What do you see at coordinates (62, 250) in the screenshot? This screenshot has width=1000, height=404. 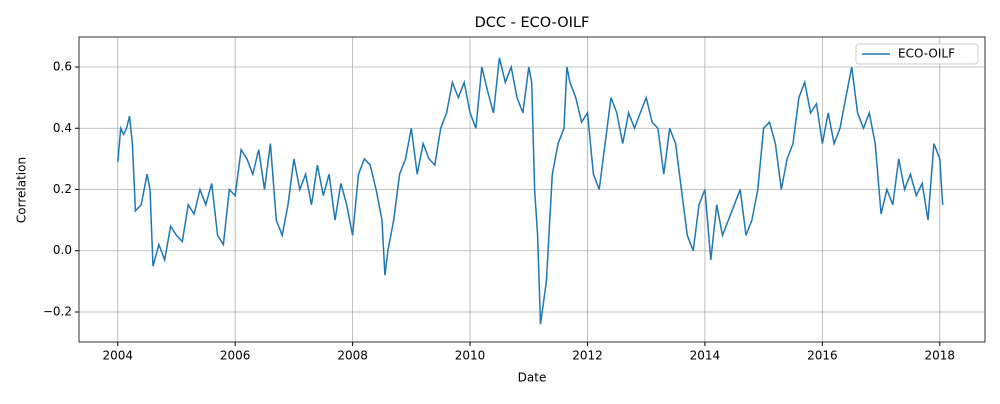 I see `y-tick-label: 0.0` at bounding box center [62, 250].